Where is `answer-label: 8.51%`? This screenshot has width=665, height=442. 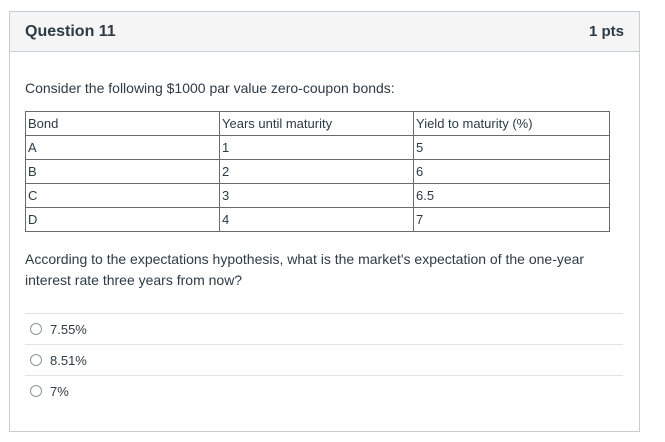 answer-label: 8.51% is located at coordinates (68, 360).